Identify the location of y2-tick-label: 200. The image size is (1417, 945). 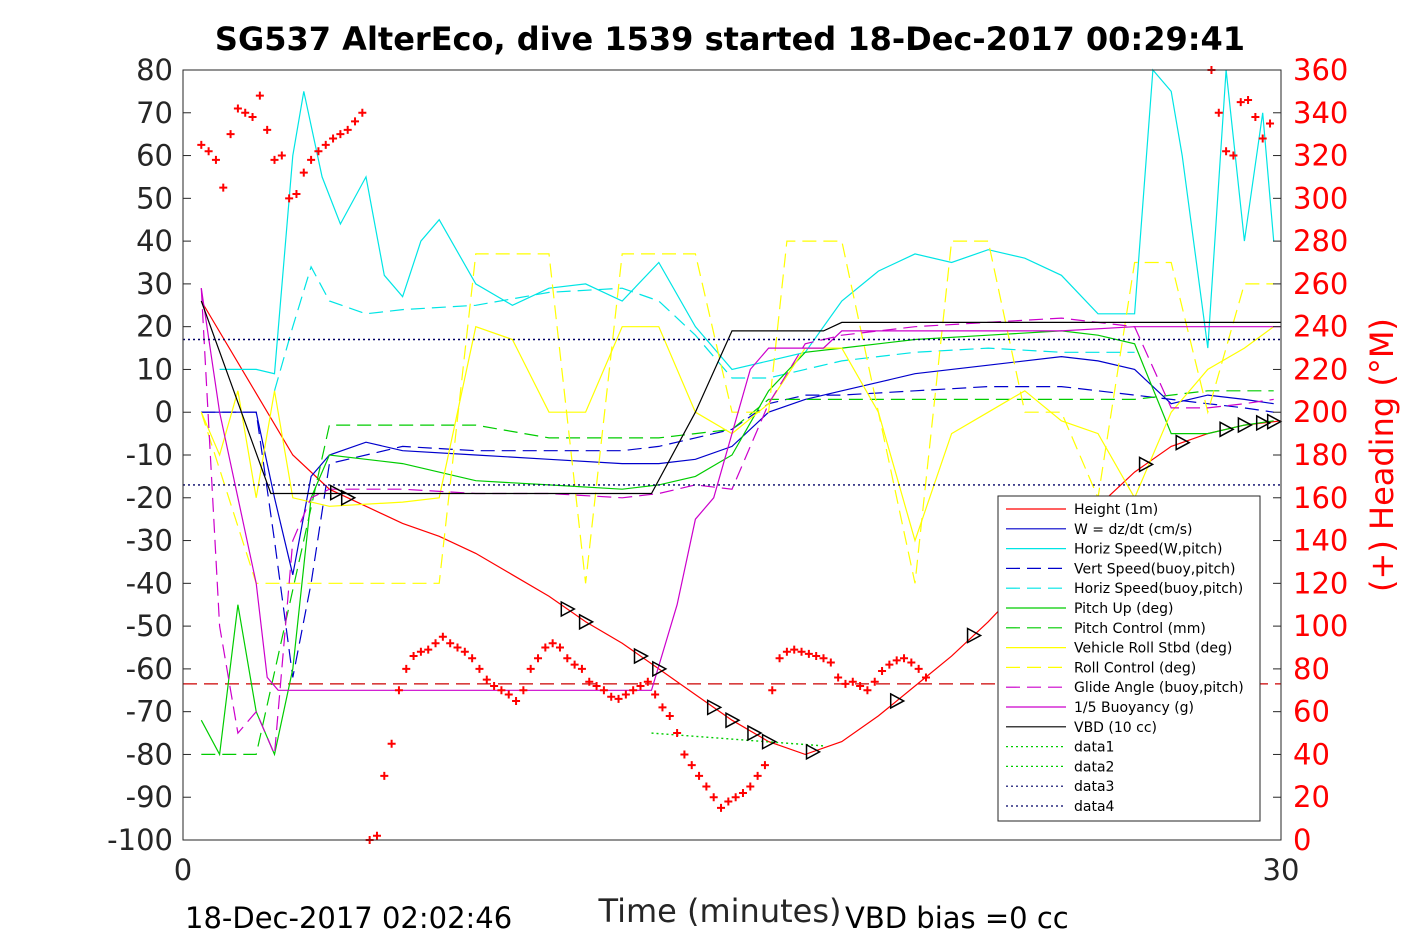
(1320, 412).